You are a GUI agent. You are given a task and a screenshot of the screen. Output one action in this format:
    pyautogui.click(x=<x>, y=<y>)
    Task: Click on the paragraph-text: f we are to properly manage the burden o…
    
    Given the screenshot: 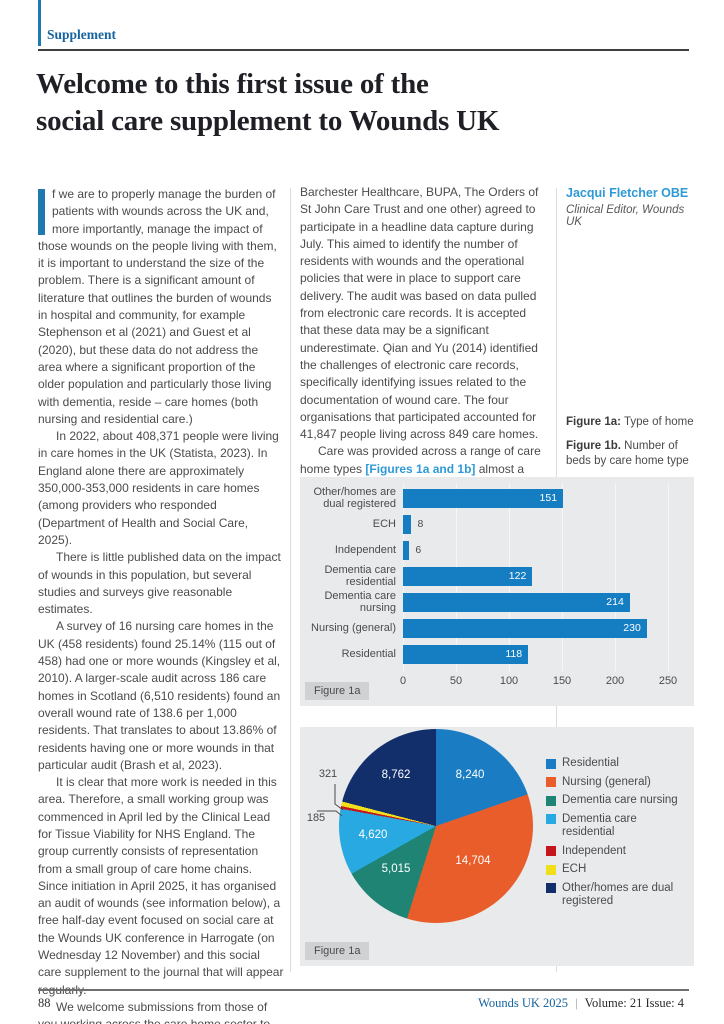 What is the action you would take?
    pyautogui.click(x=157, y=306)
    